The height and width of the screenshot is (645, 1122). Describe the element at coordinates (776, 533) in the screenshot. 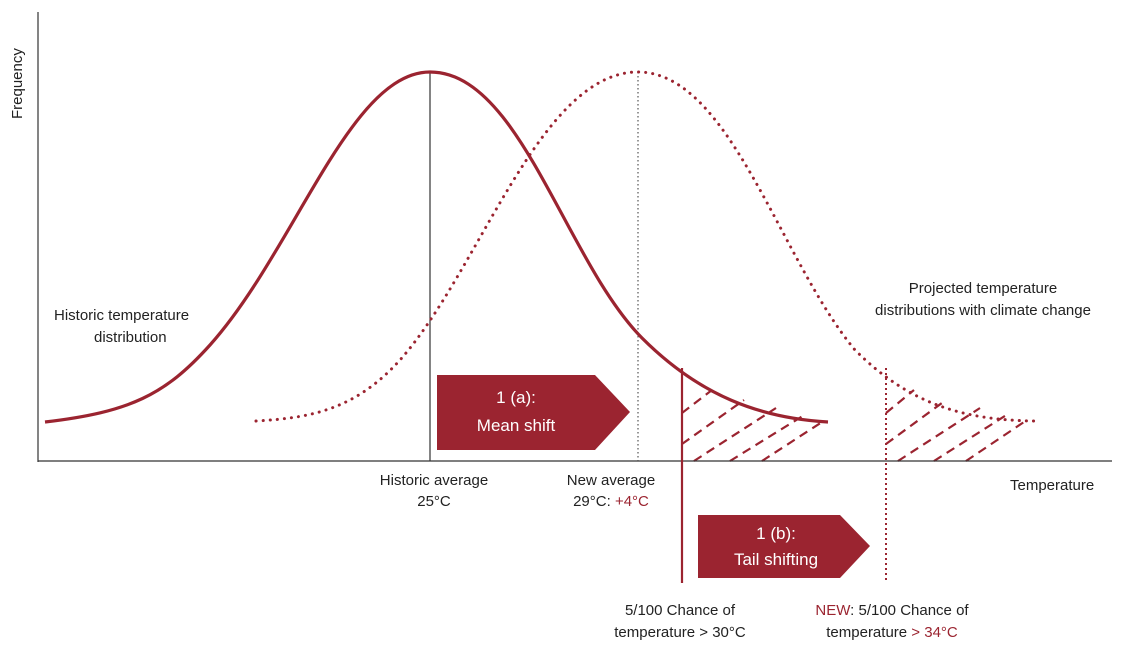

I see `tail-shifting-label-line1: 1 (b):` at that location.